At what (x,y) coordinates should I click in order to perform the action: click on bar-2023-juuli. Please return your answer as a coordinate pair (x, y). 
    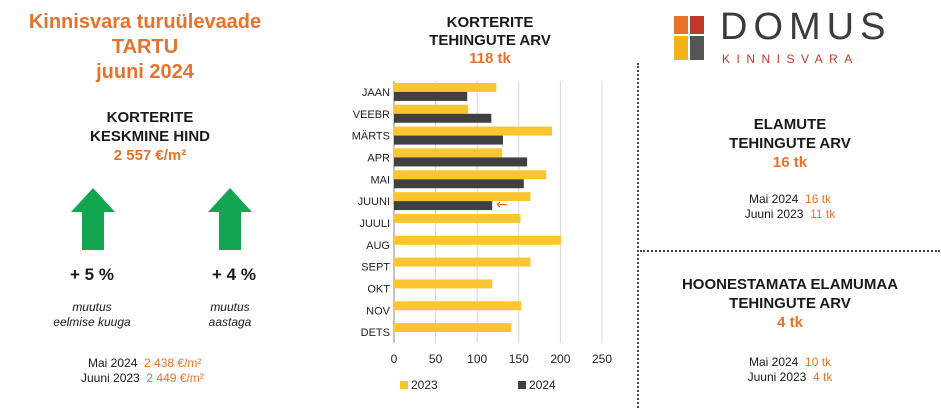
    Looking at the image, I should click on (457, 218).